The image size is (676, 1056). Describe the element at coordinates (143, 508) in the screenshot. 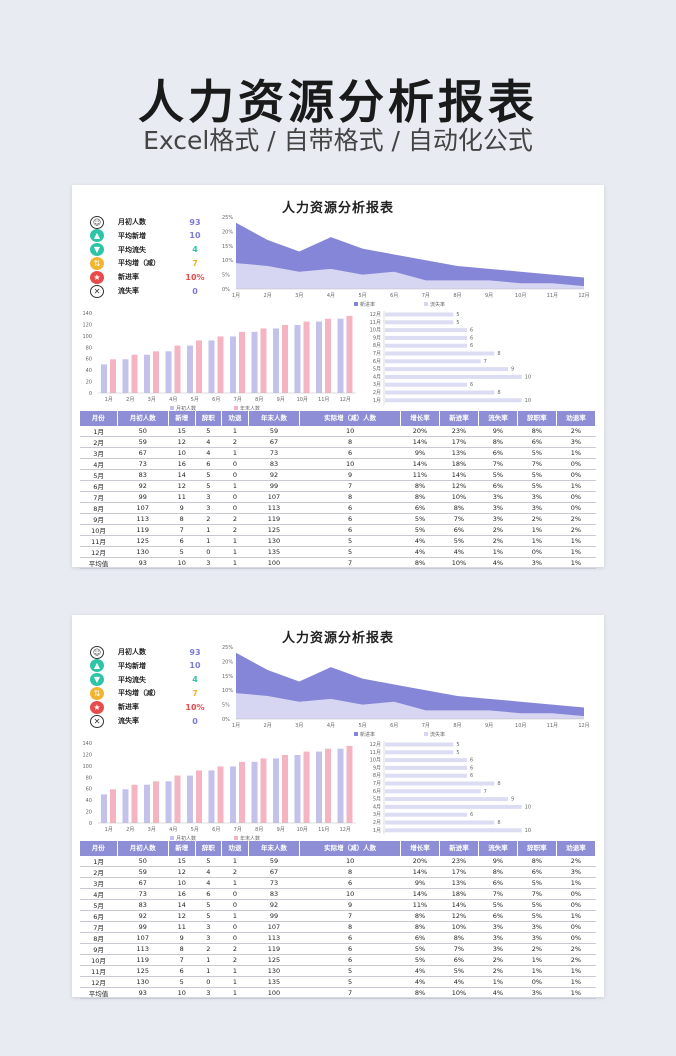

I see `table-cell: 107` at that location.